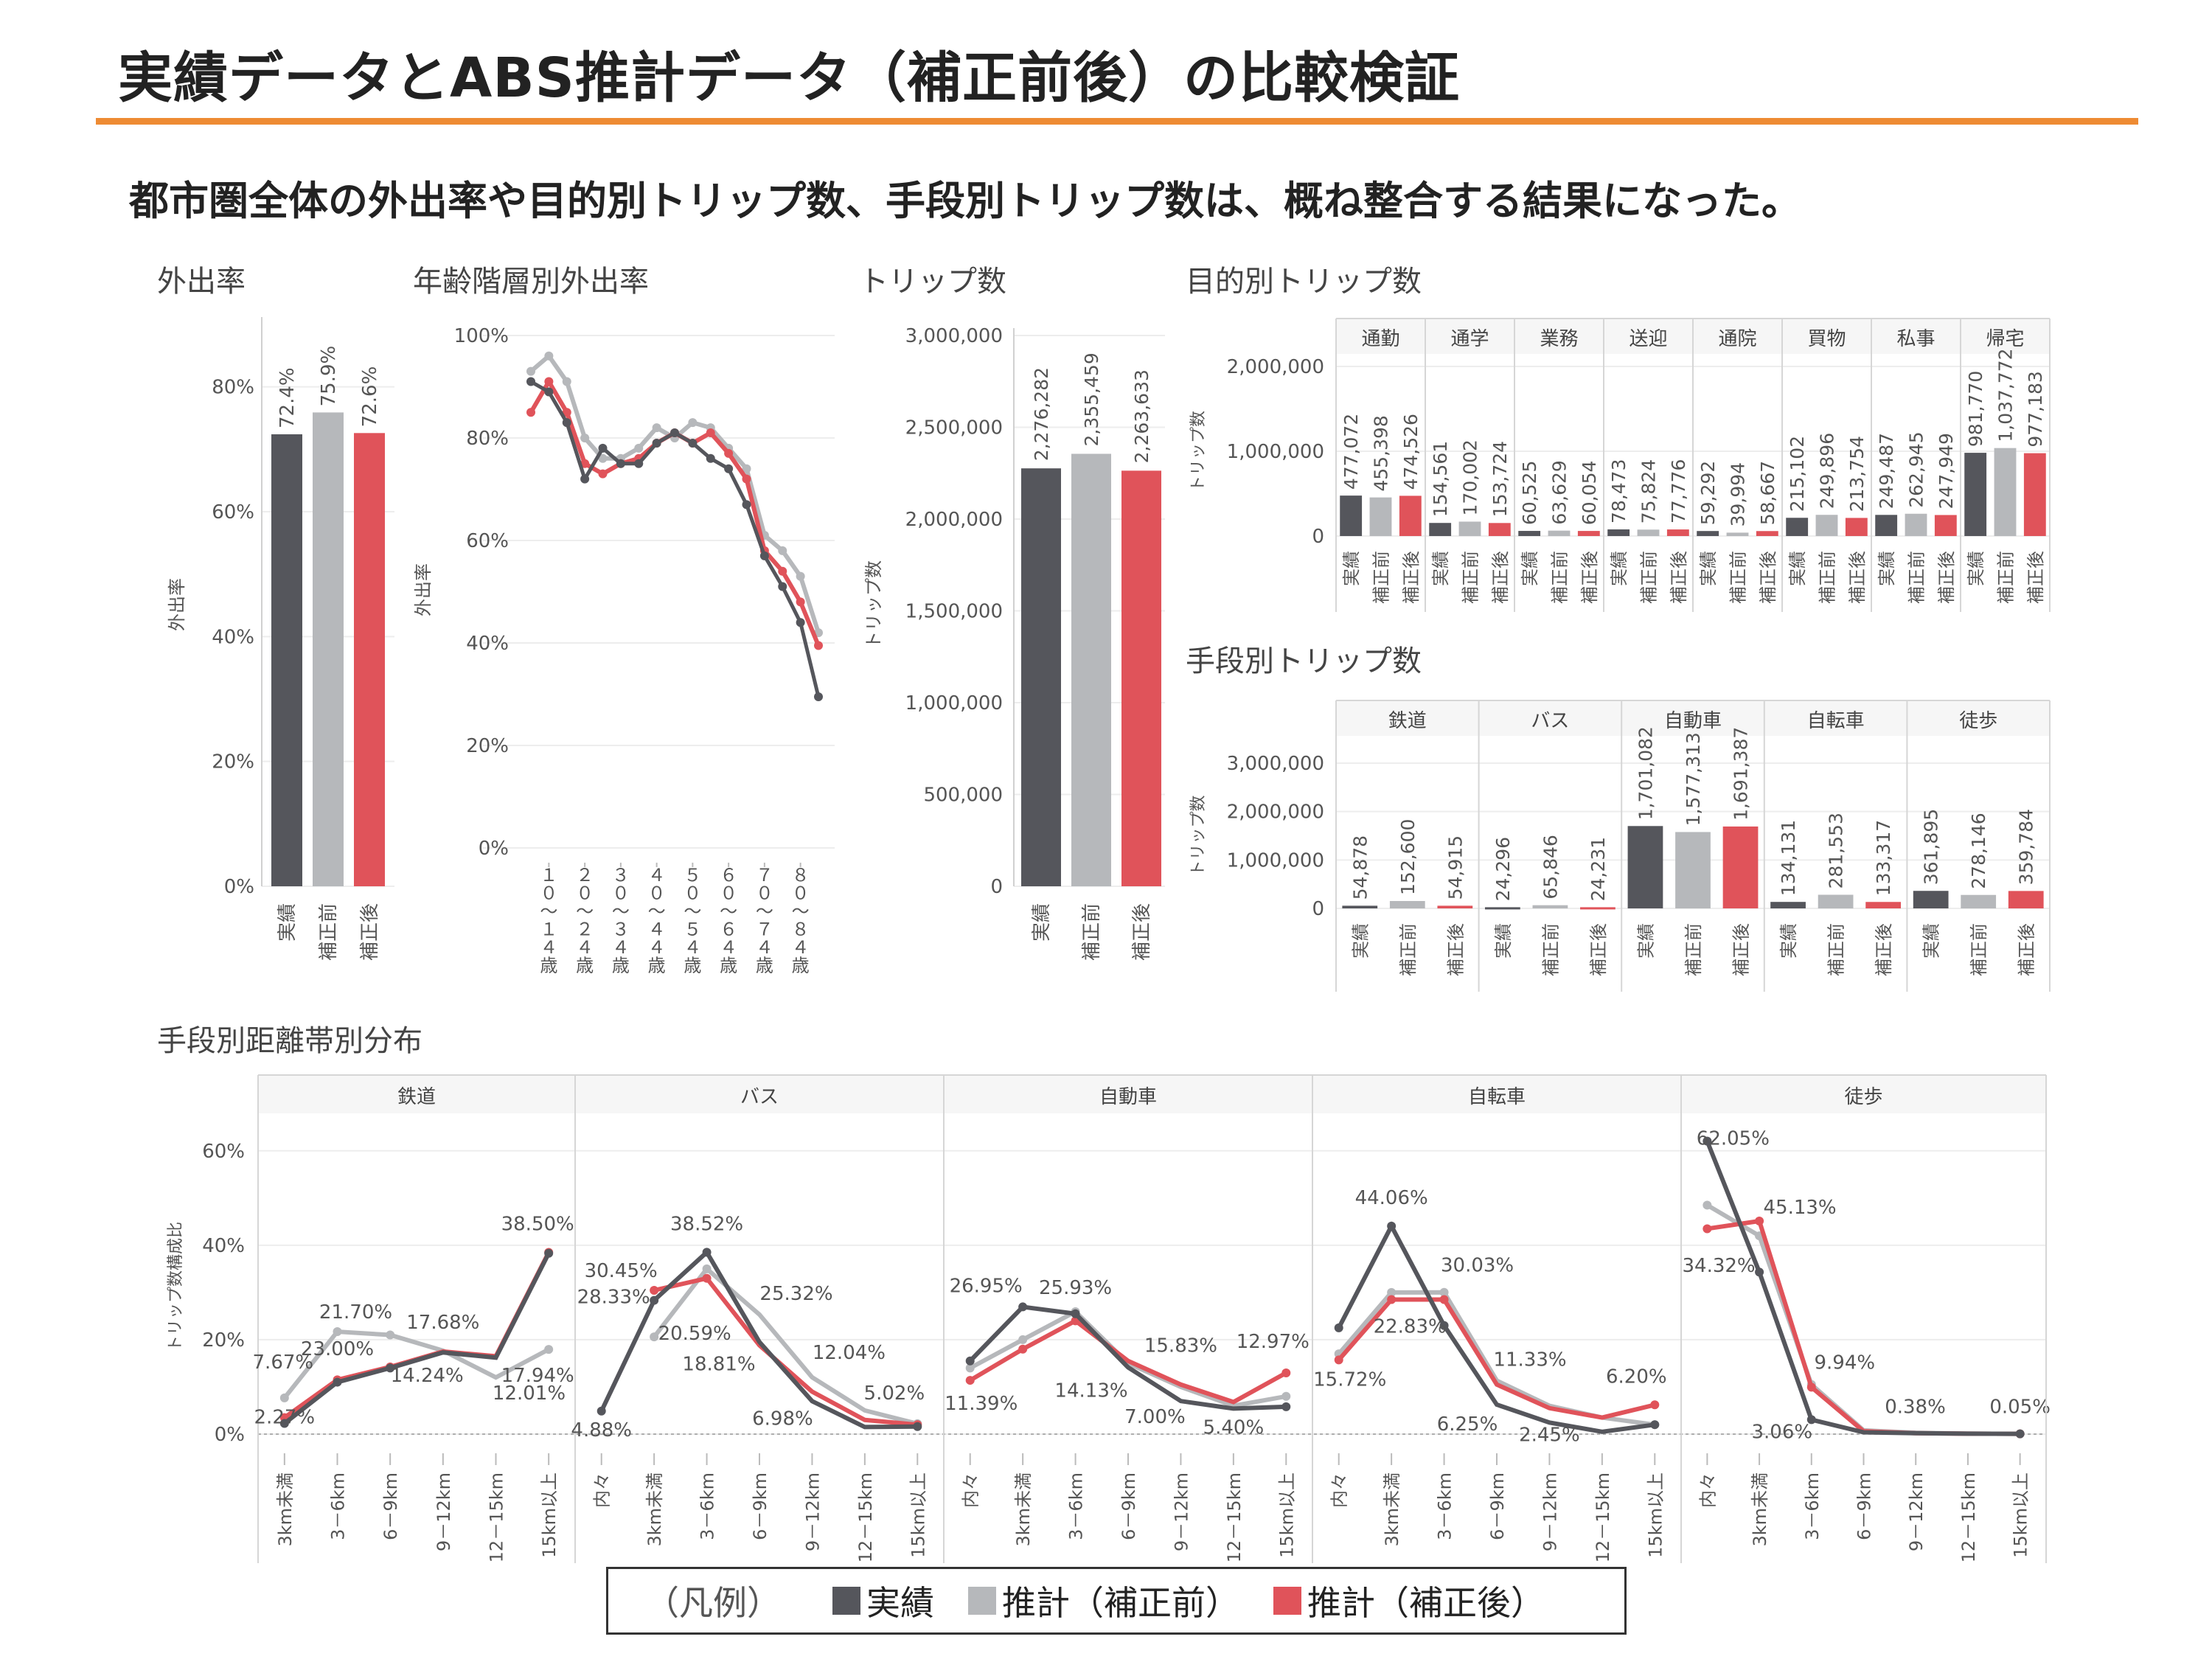  I want to click on mode-xtick-label: 実績, so click(1503, 941).